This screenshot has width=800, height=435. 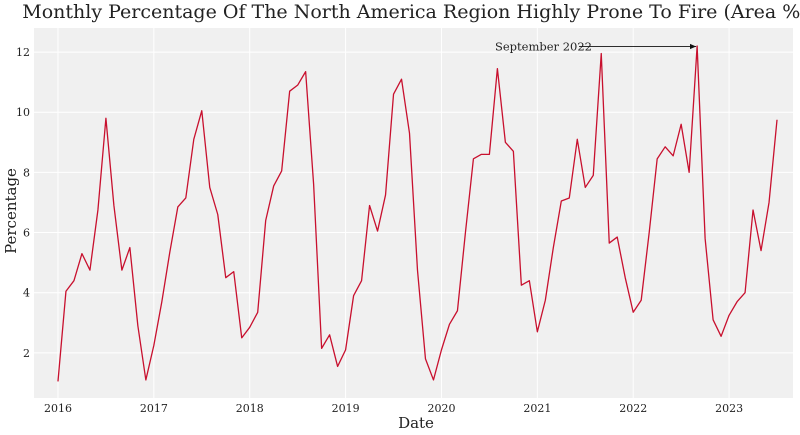 I want to click on y-tick-label: 2, so click(x=26, y=353).